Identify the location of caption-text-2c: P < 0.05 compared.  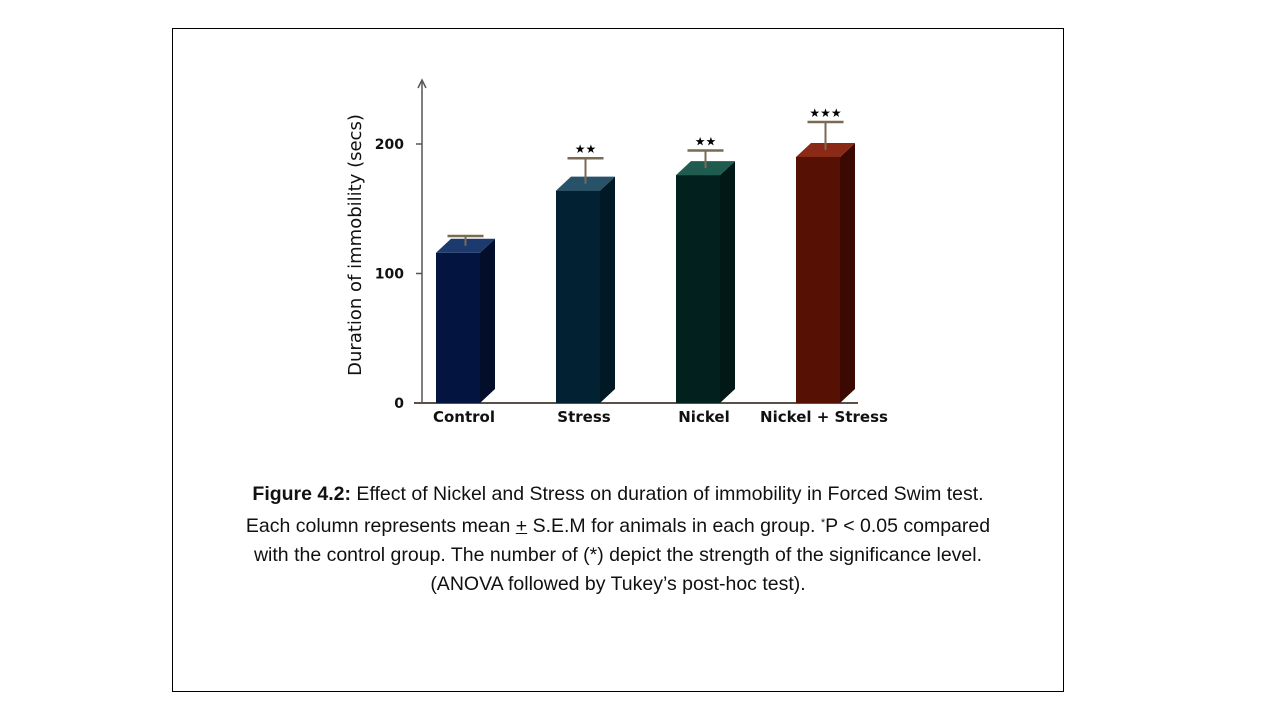
(908, 526).